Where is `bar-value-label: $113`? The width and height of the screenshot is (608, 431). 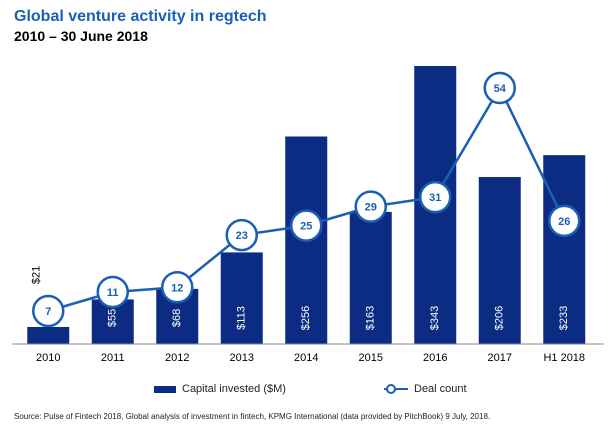
bar-value-label: $113 is located at coordinates (242, 318).